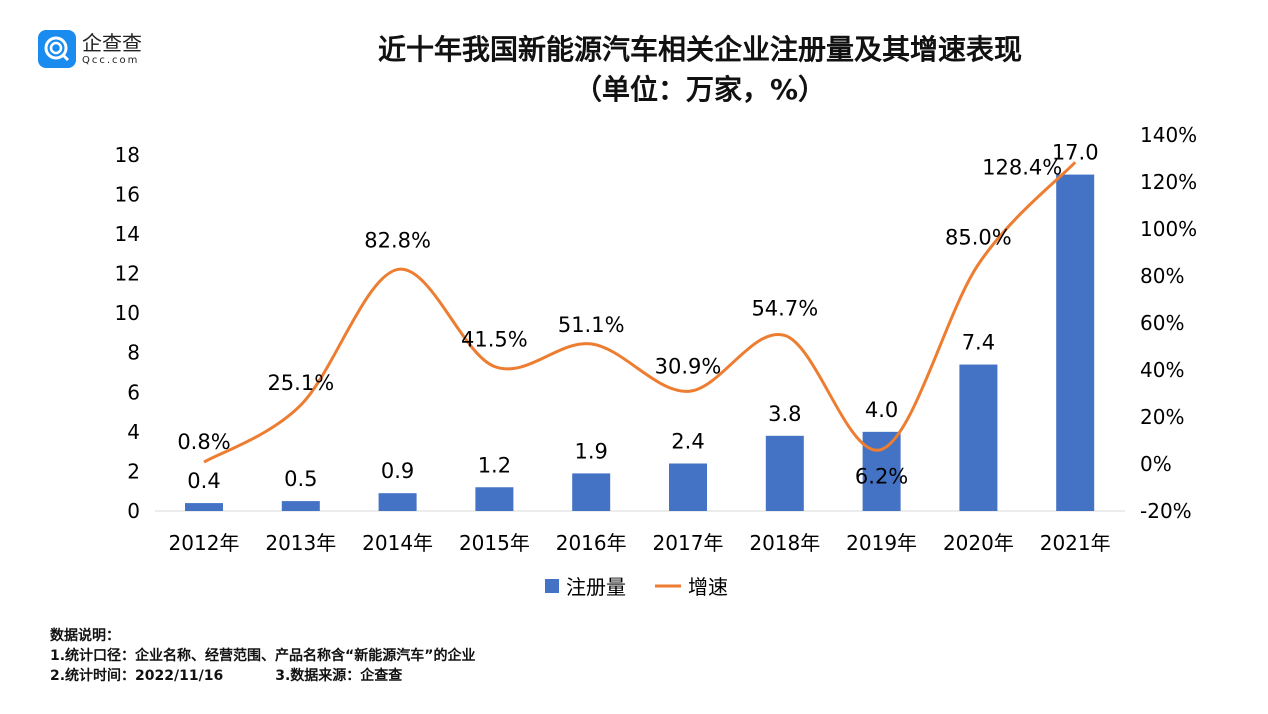 Image resolution: width=1268 pixels, height=714 pixels. What do you see at coordinates (596, 587) in the screenshot?
I see `legend-label-bar: 注册量` at bounding box center [596, 587].